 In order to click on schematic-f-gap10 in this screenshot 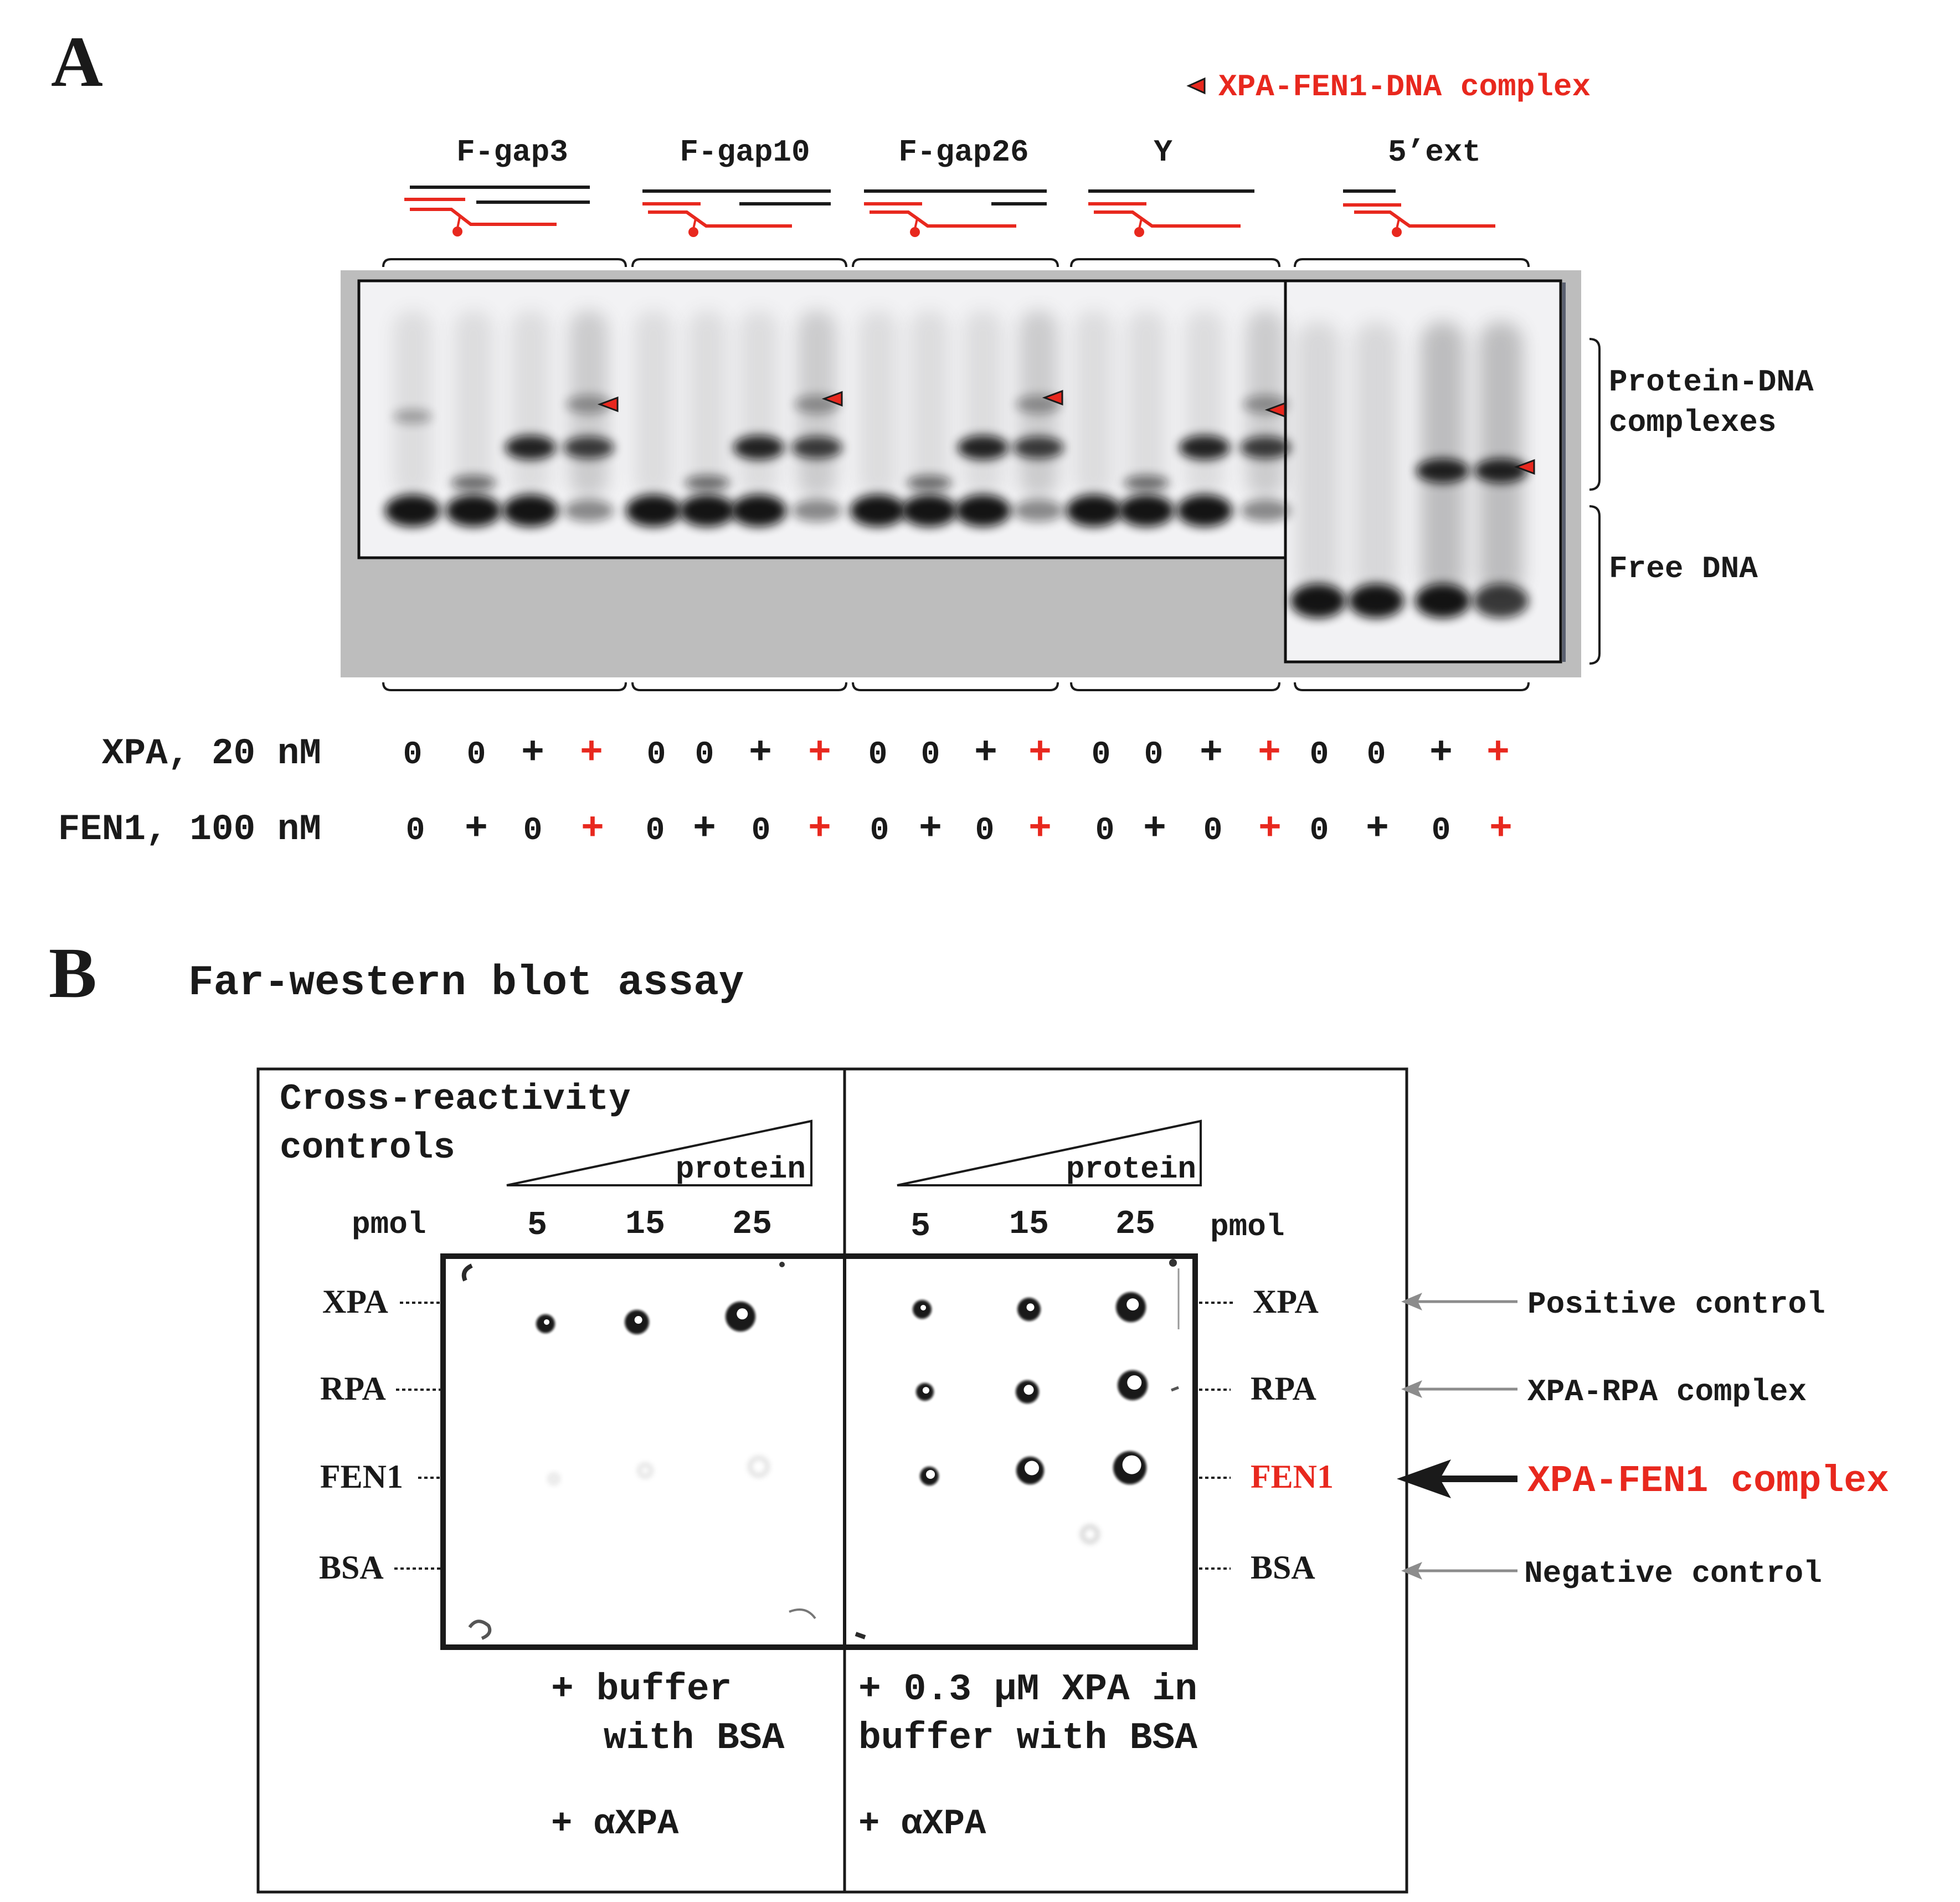, I will do `click(736, 213)`.